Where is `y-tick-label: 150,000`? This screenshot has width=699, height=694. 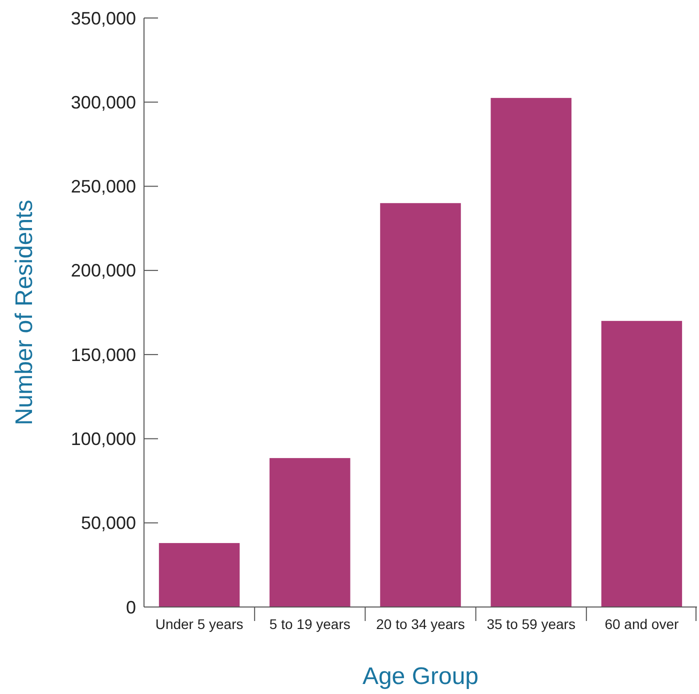
y-tick-label: 150,000 is located at coordinates (103, 354).